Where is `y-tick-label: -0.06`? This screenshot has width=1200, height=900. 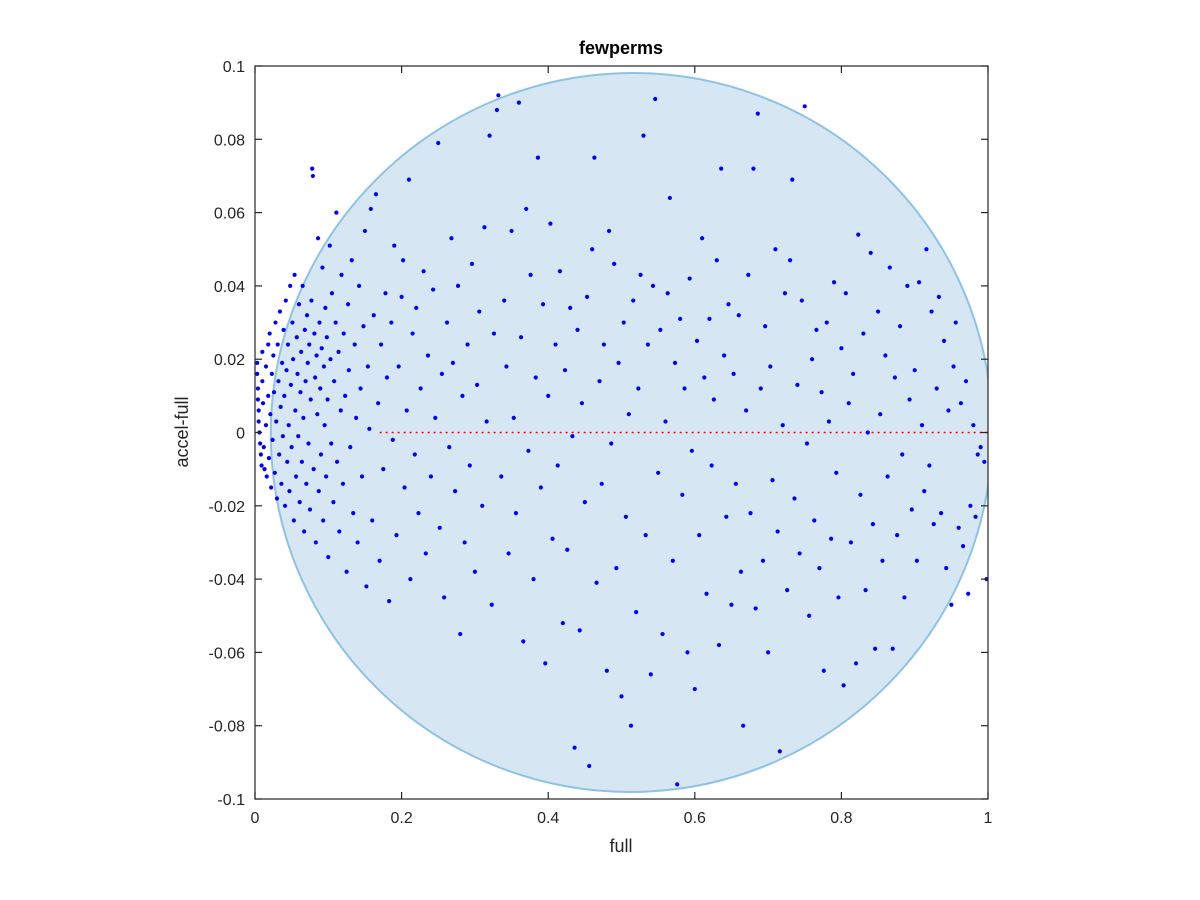
y-tick-label: -0.06 is located at coordinates (227, 653).